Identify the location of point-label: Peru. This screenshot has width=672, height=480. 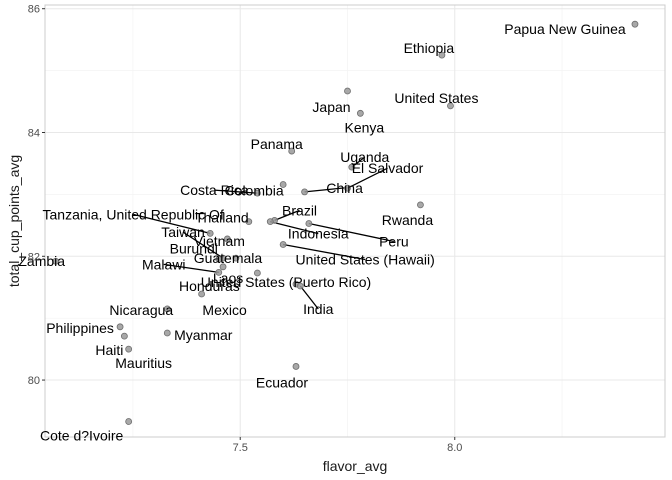
(394, 241).